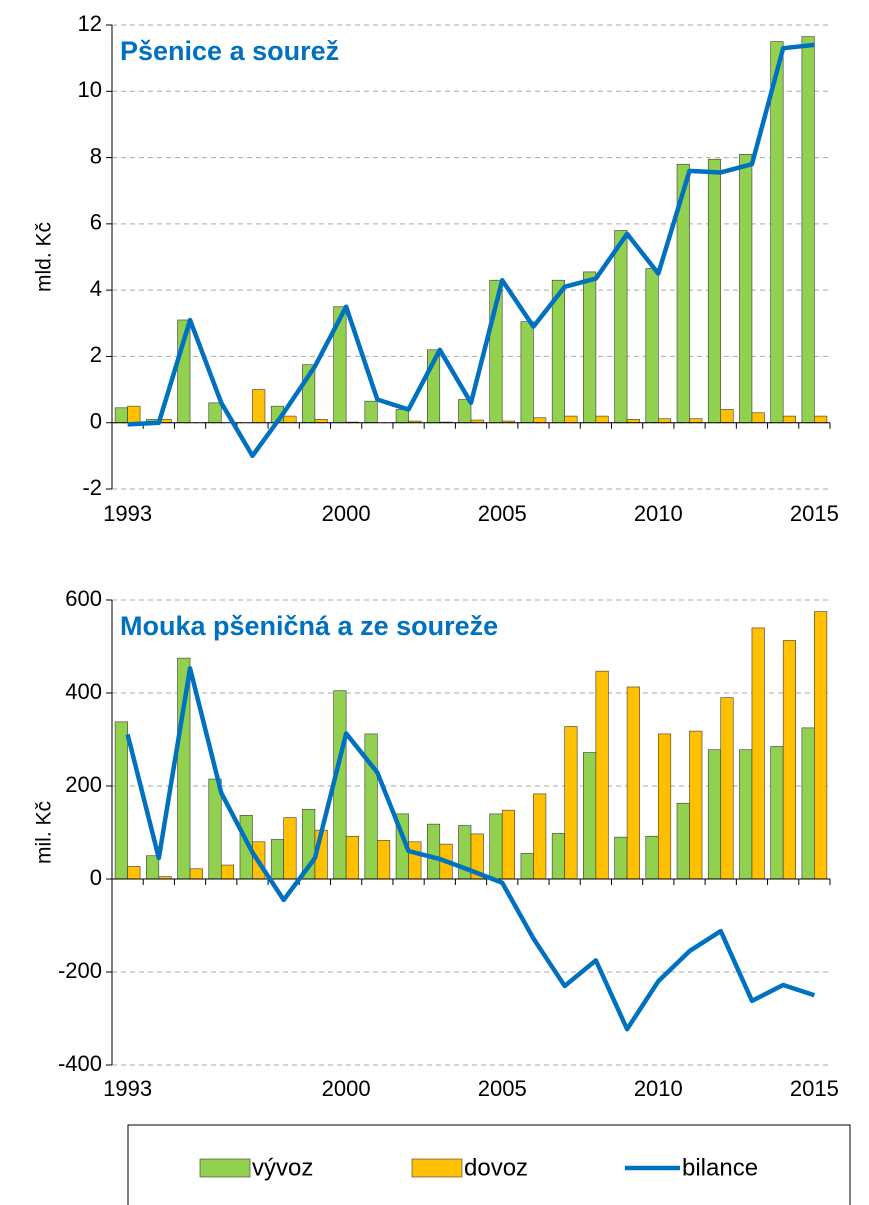  I want to click on legend-label: vývoz, so click(282, 1167).